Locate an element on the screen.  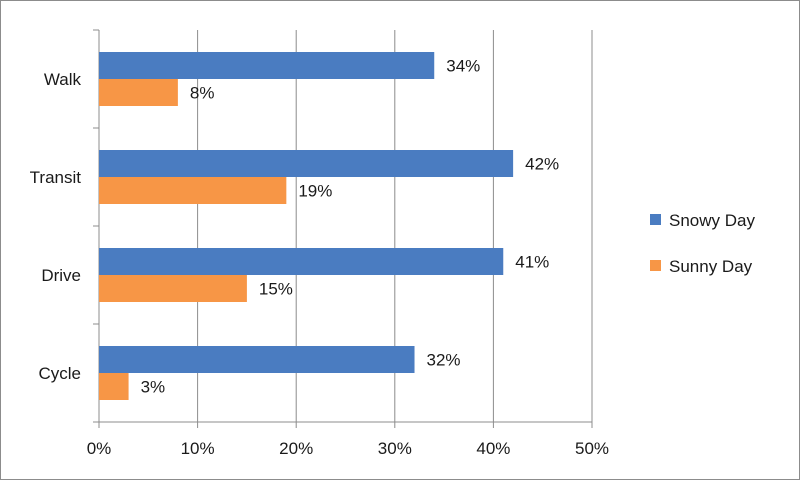
data-label: 8% is located at coordinates (202, 93).